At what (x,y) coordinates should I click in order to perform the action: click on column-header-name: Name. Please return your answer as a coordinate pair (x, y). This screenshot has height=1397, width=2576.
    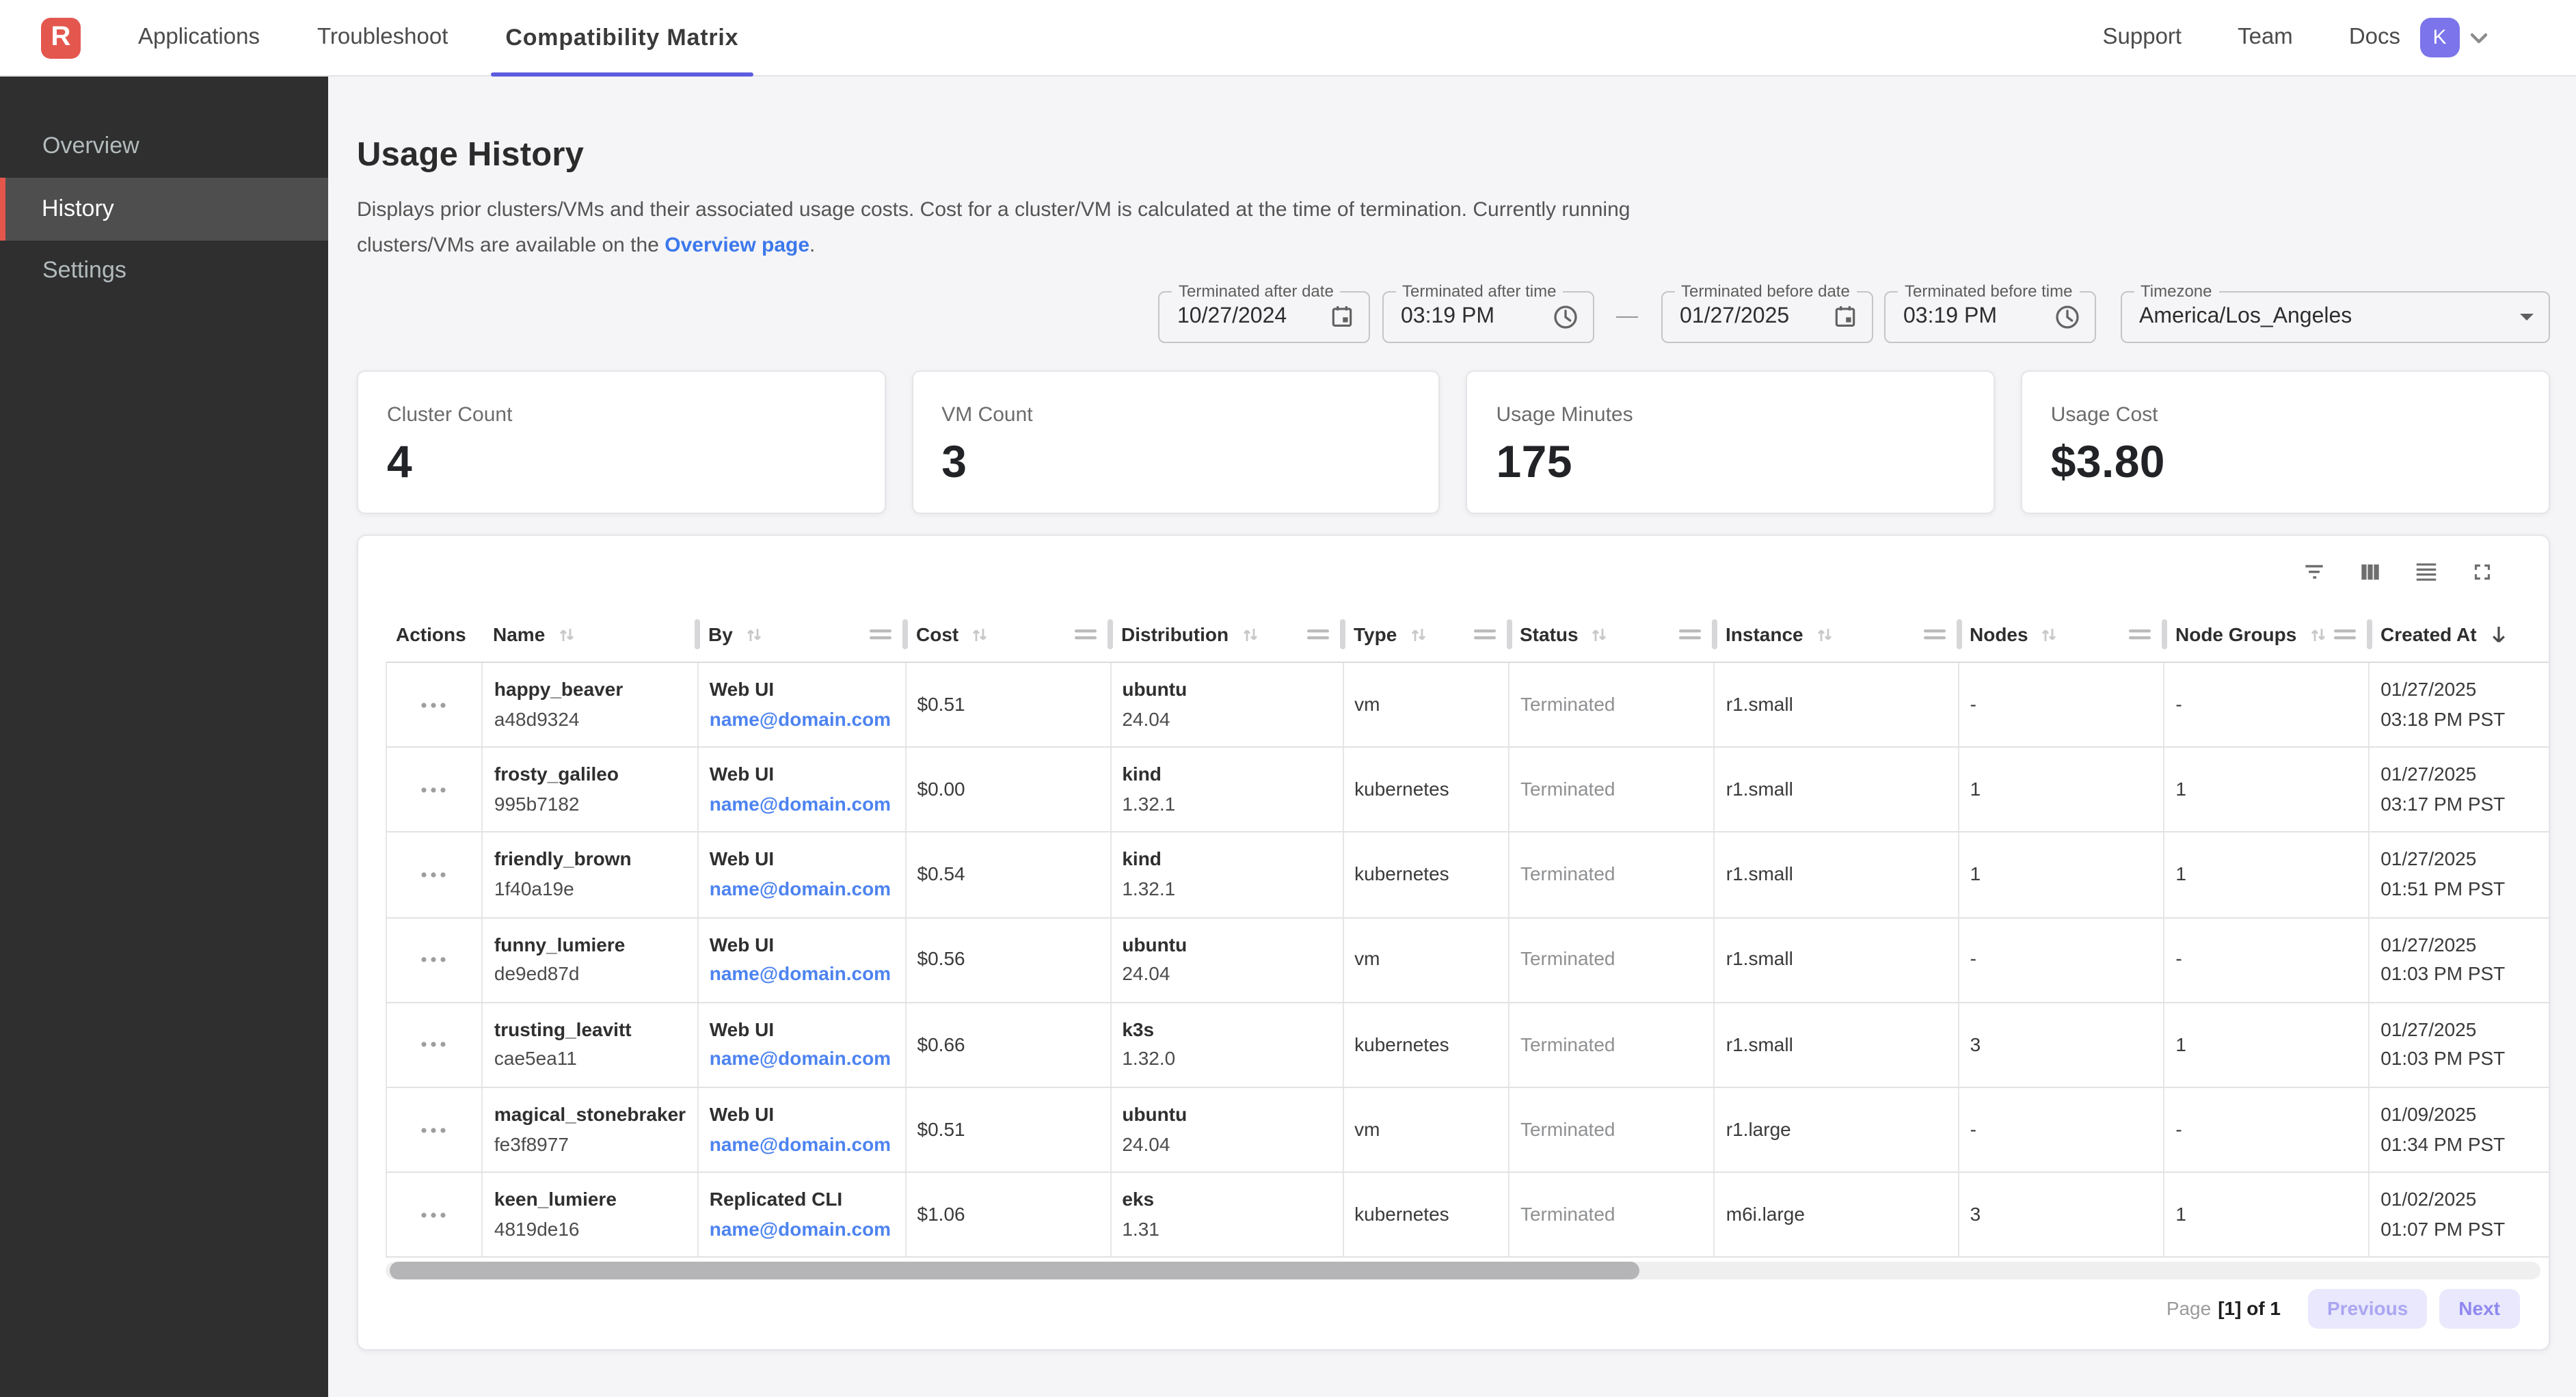
    Looking at the image, I should click on (589, 634).